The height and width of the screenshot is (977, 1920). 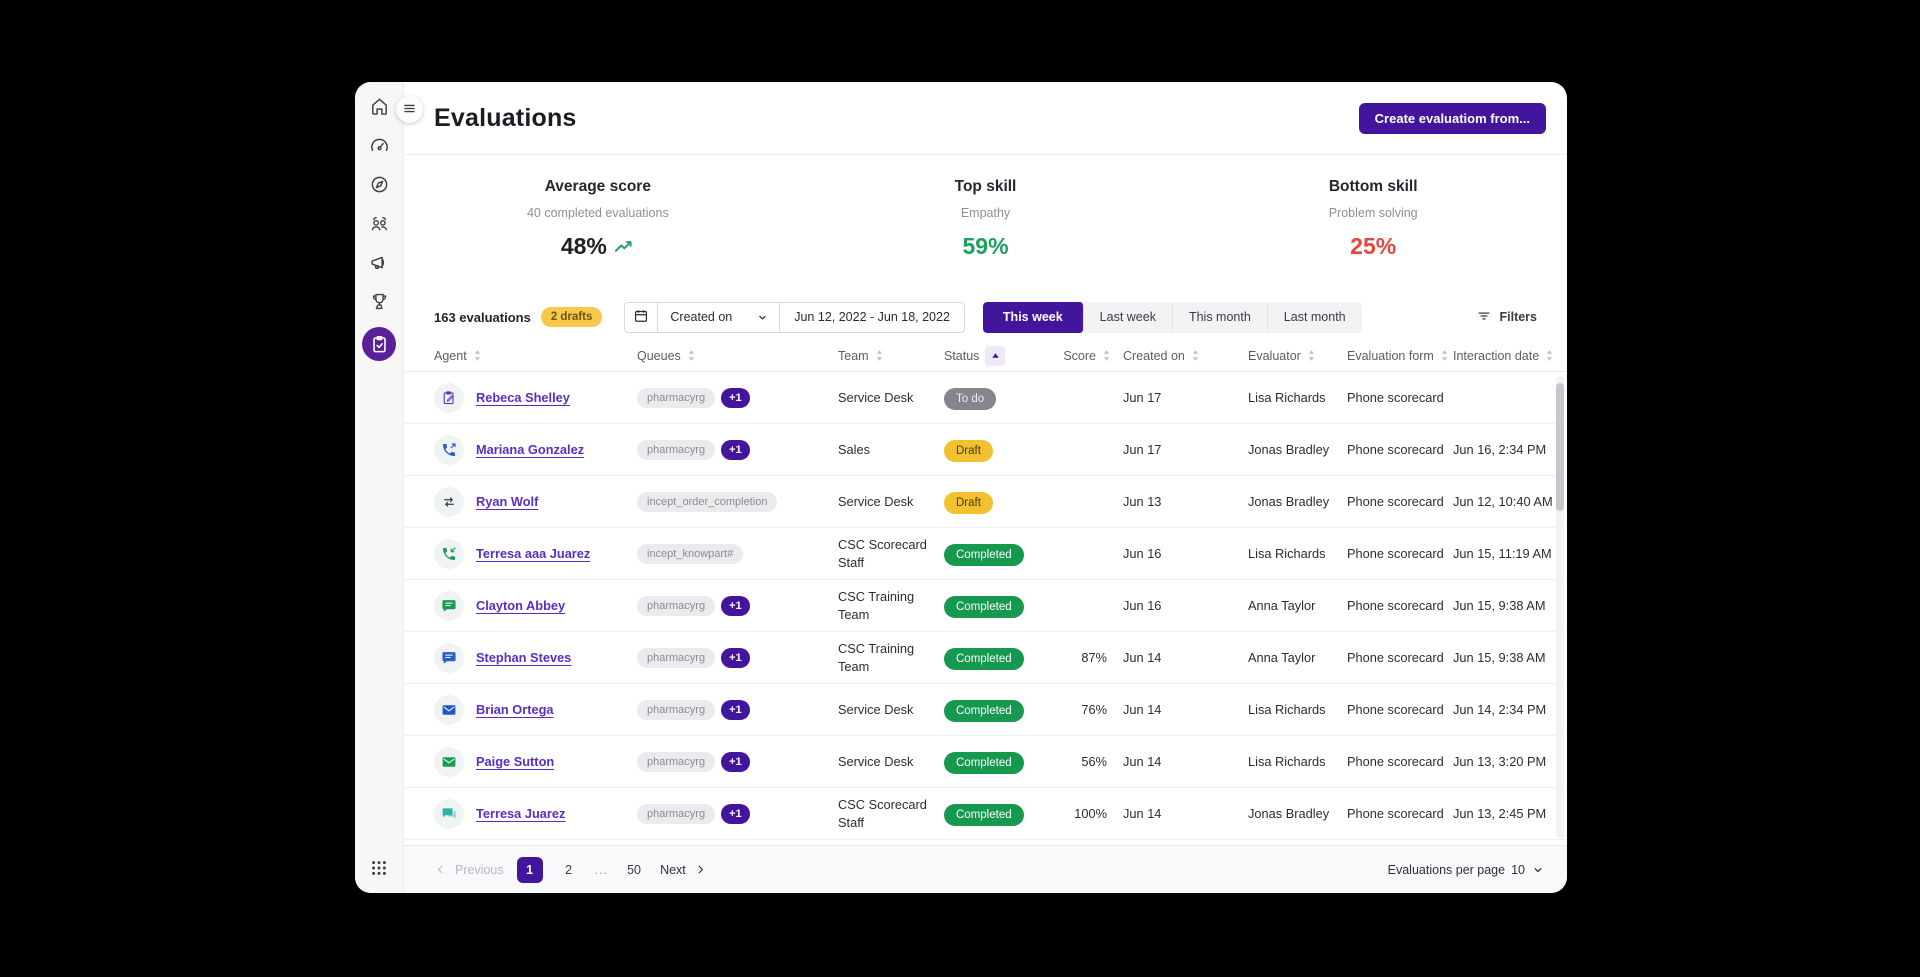 I want to click on chat-icon, so click(x=449, y=657).